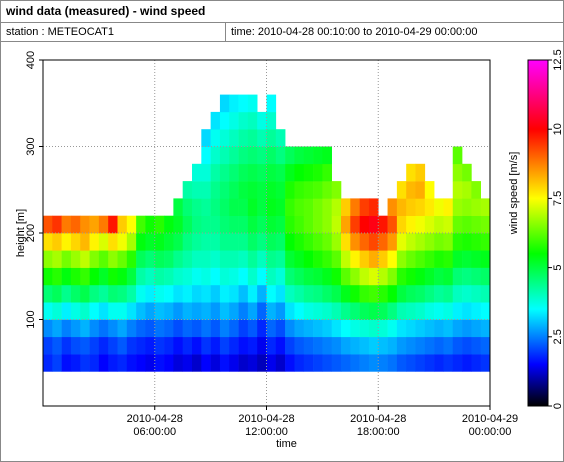 Image resolution: width=564 pixels, height=462 pixels. I want to click on colorbar-tick-label: 10, so click(558, 129).